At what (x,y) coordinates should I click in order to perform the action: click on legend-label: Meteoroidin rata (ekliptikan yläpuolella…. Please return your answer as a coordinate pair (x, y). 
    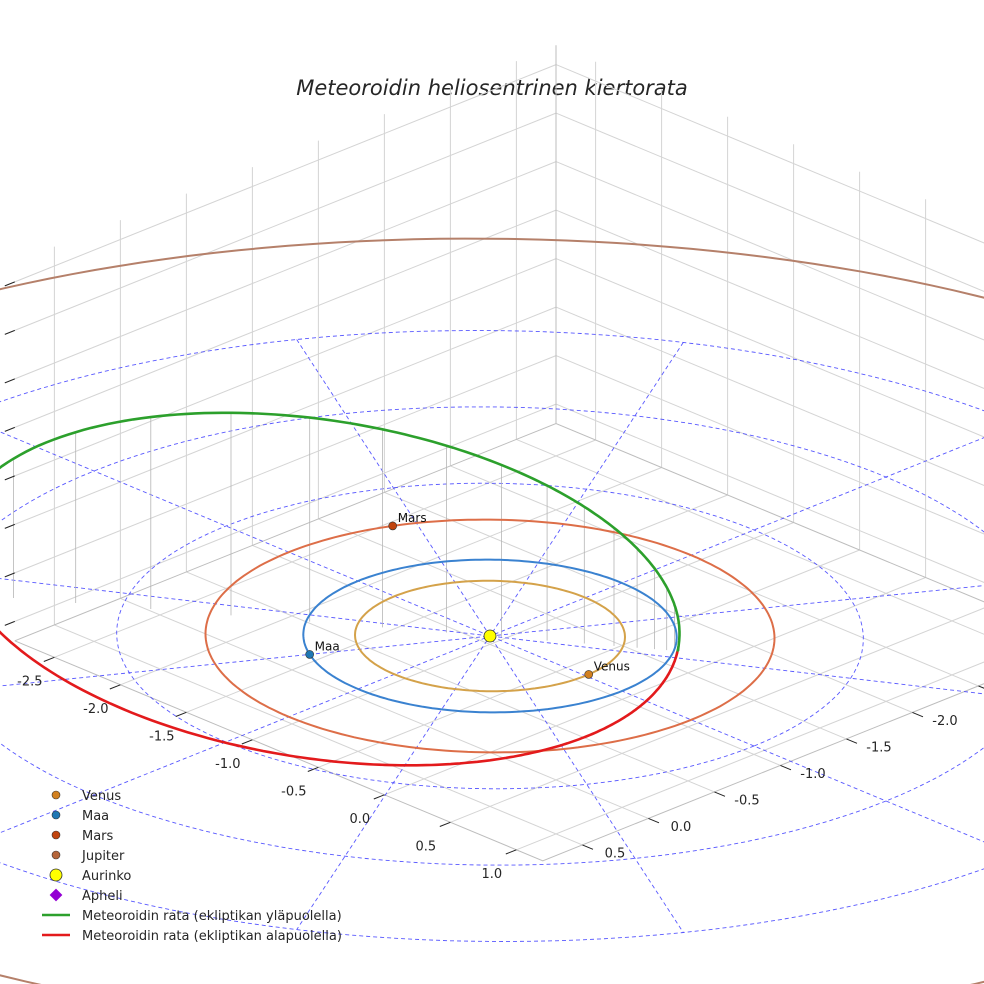
    Looking at the image, I should click on (212, 916).